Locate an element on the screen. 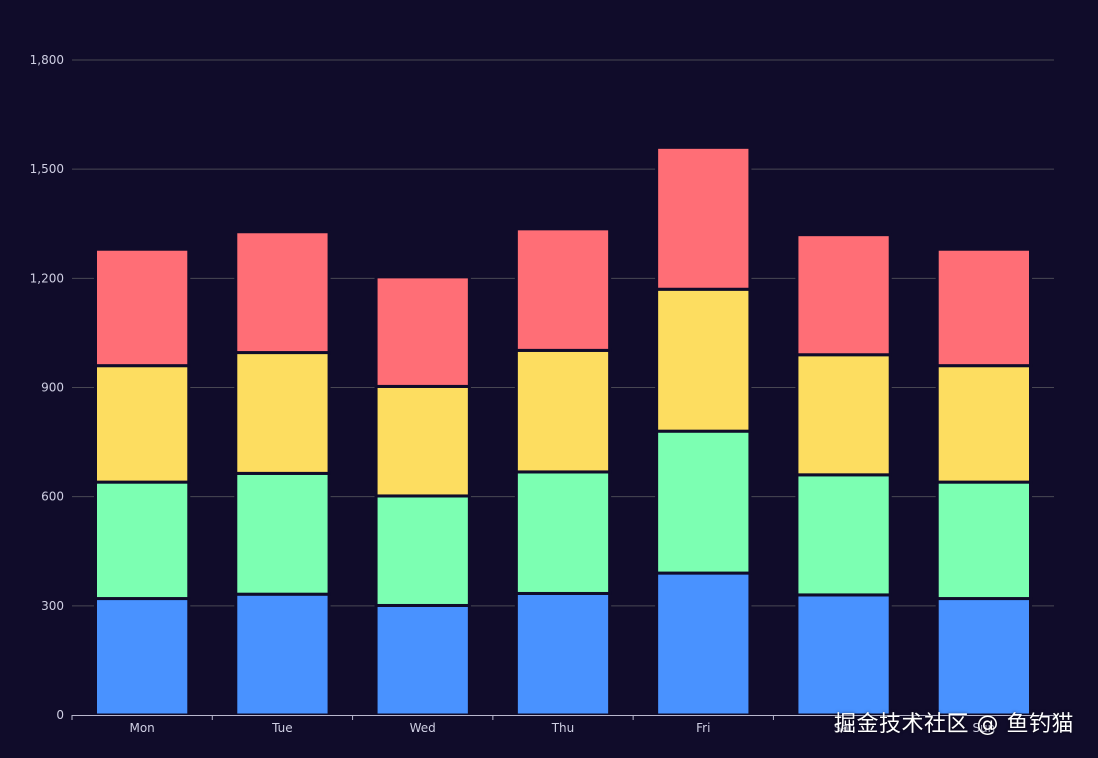 The image size is (1098, 758). y-tick-label: 300 is located at coordinates (52, 606).